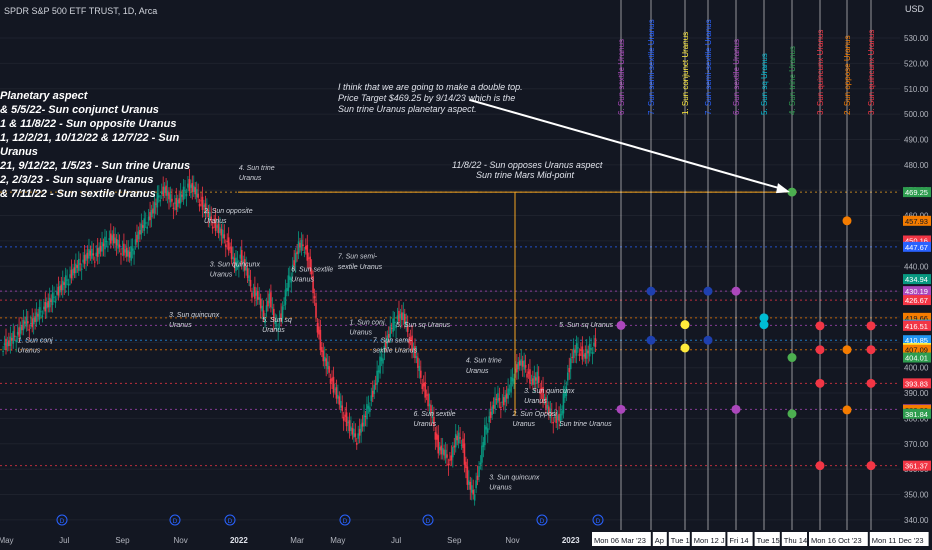 Image resolution: width=932 pixels, height=550 pixels. I want to click on aspect-label: 6. Sun sextile, so click(312, 269).